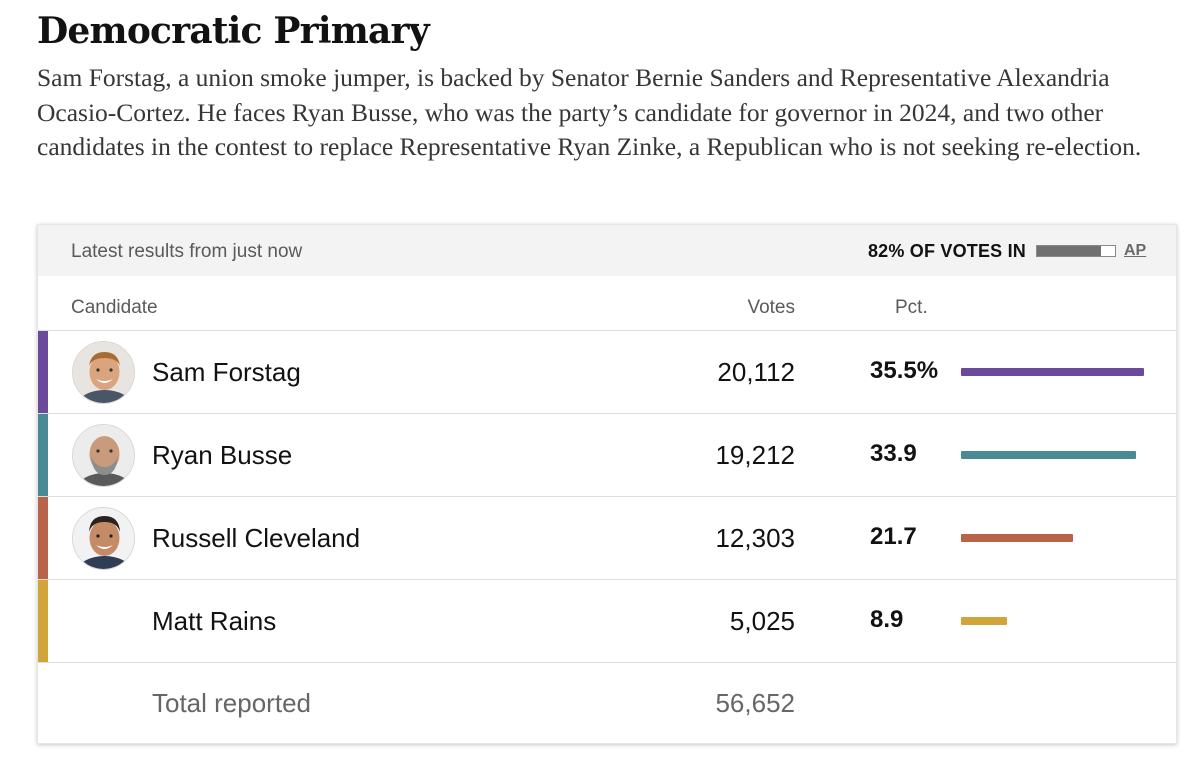 This screenshot has width=1200, height=765. What do you see at coordinates (607, 621) in the screenshot?
I see `candidate-row: Matt Rains 5,025 8.9` at bounding box center [607, 621].